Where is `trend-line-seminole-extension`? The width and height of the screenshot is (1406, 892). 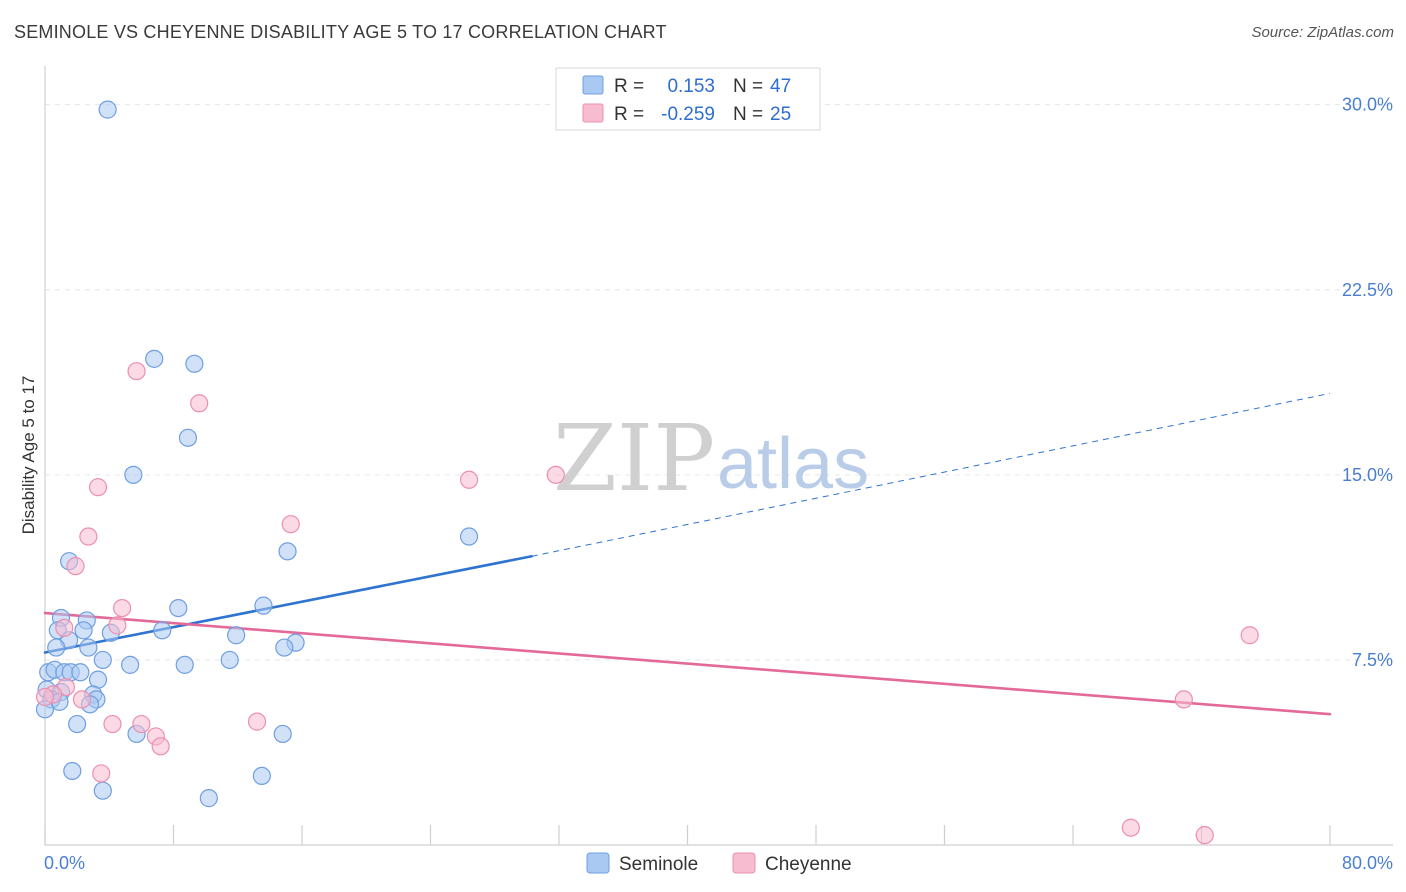
trend-line-seminole-extension is located at coordinates (931, 474).